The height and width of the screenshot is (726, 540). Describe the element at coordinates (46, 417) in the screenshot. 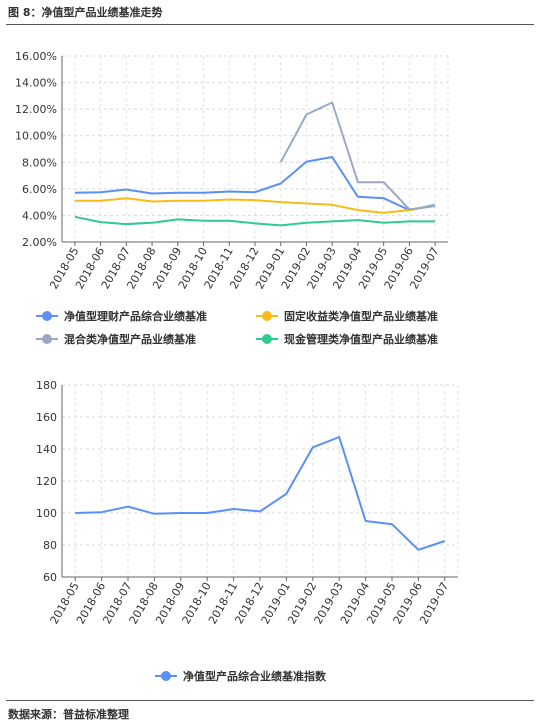

I see `y-tick-label: 160` at that location.